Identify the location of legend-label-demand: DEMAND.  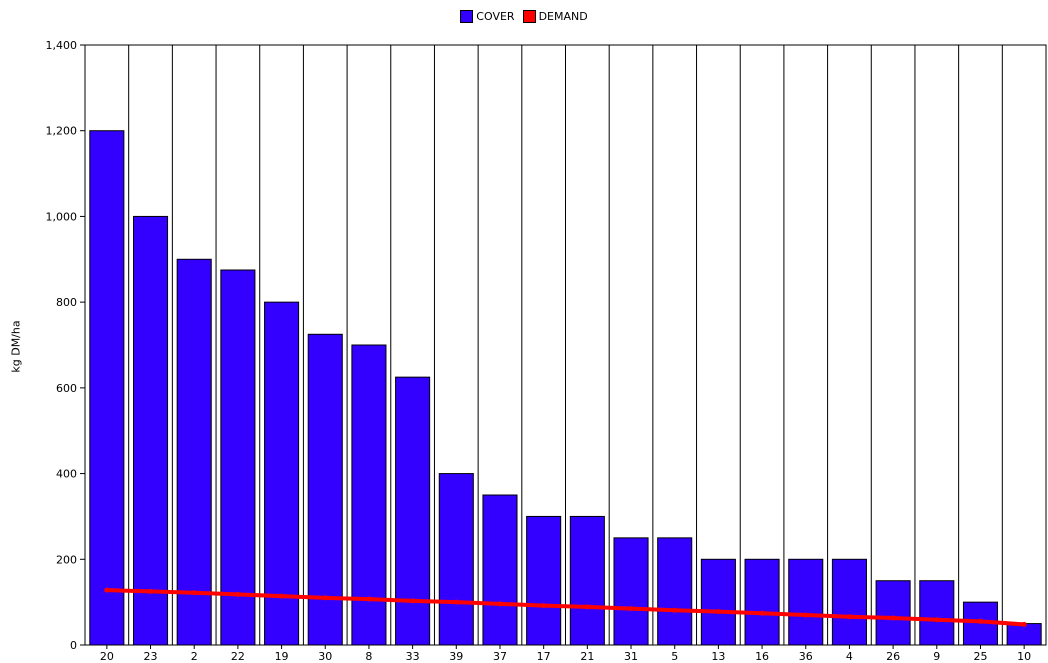
(563, 16).